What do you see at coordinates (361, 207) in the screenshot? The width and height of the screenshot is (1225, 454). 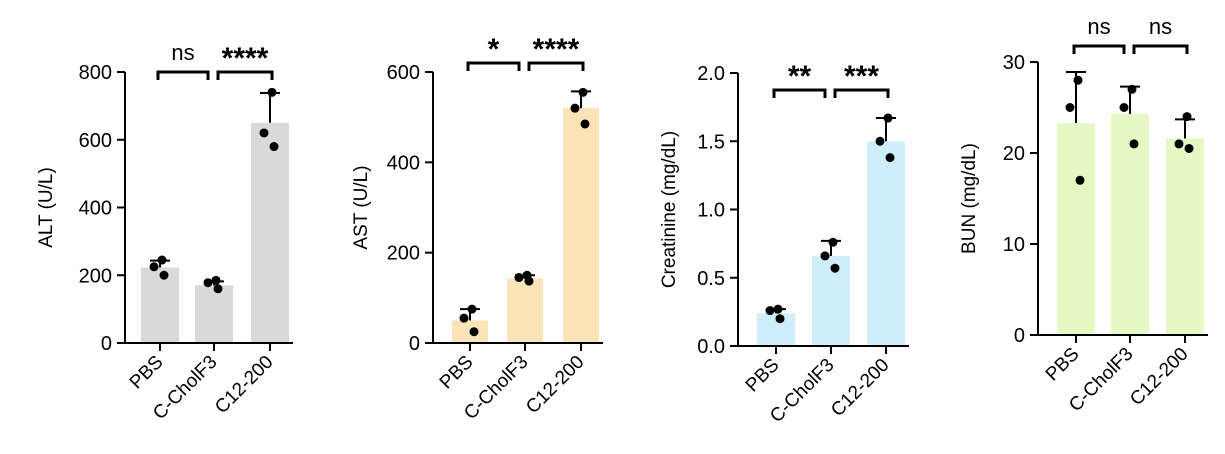 I see `y-axis-label: AST (U/L)` at bounding box center [361, 207].